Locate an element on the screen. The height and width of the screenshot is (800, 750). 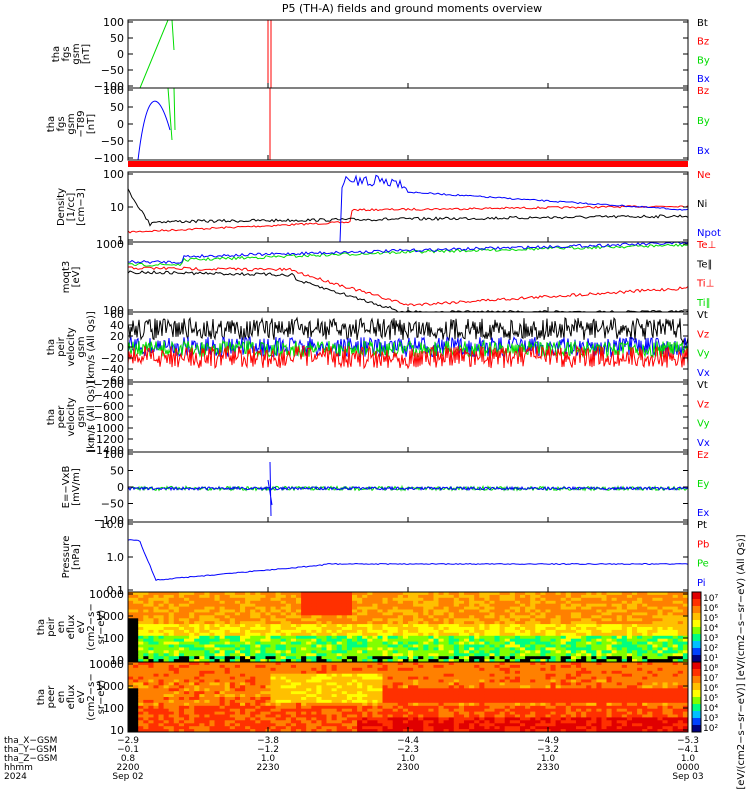
series-Npot is located at coordinates (408, 208).